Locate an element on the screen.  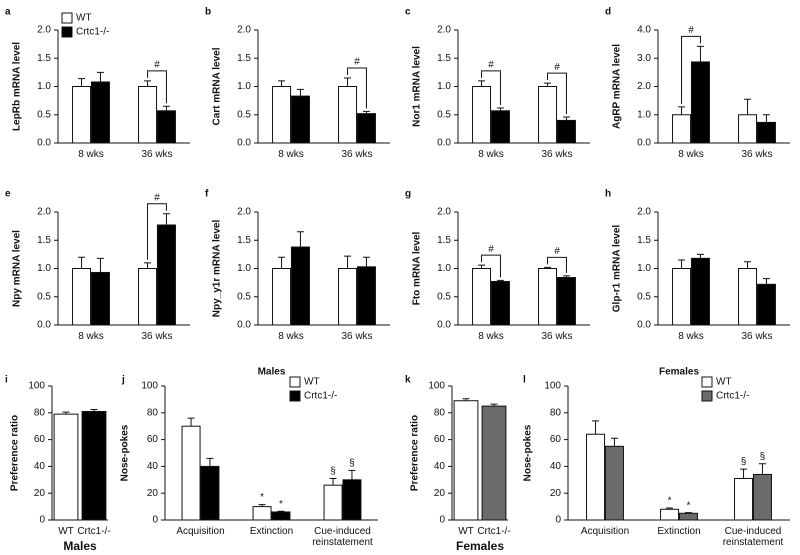
y-axis-label: LepRb mRNA level is located at coordinates (17, 86).